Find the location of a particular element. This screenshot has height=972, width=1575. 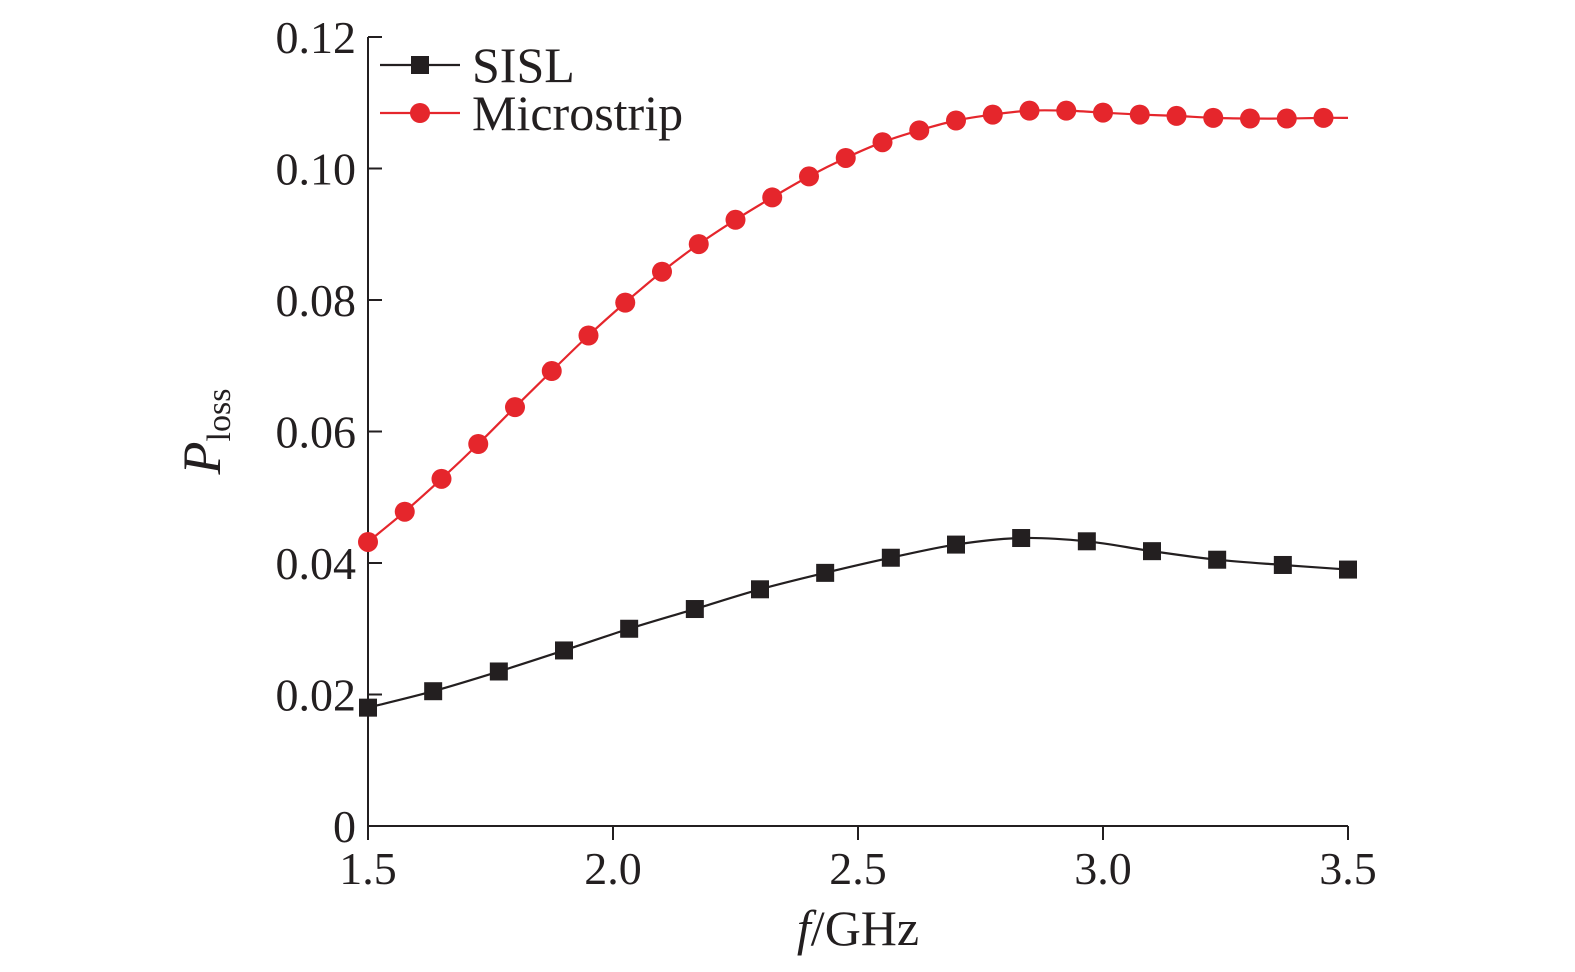

x-tick-label: 2.0 is located at coordinates (613, 868).